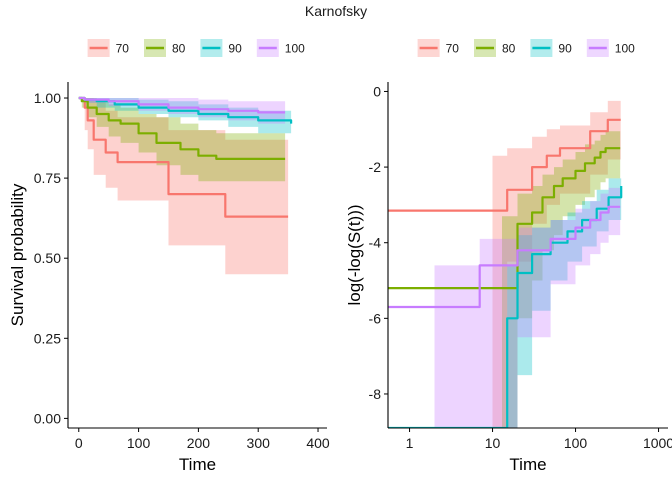 Image resolution: width=672 pixels, height=480 pixels. What do you see at coordinates (17, 254) in the screenshot?
I see `y-axis-label: Survival probability` at bounding box center [17, 254].